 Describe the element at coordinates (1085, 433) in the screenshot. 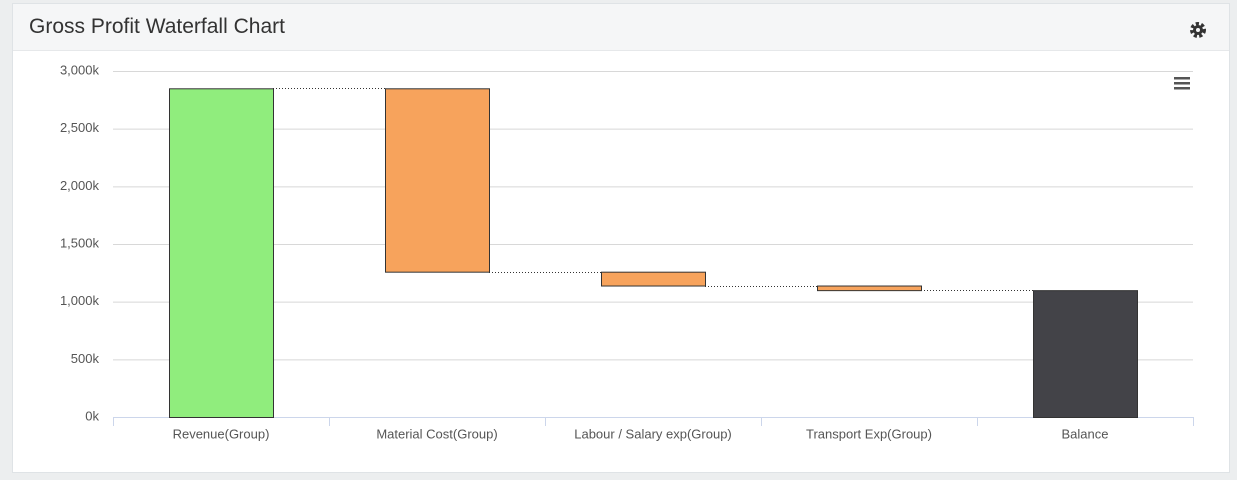

I see `x-tick-label: Balance` at that location.